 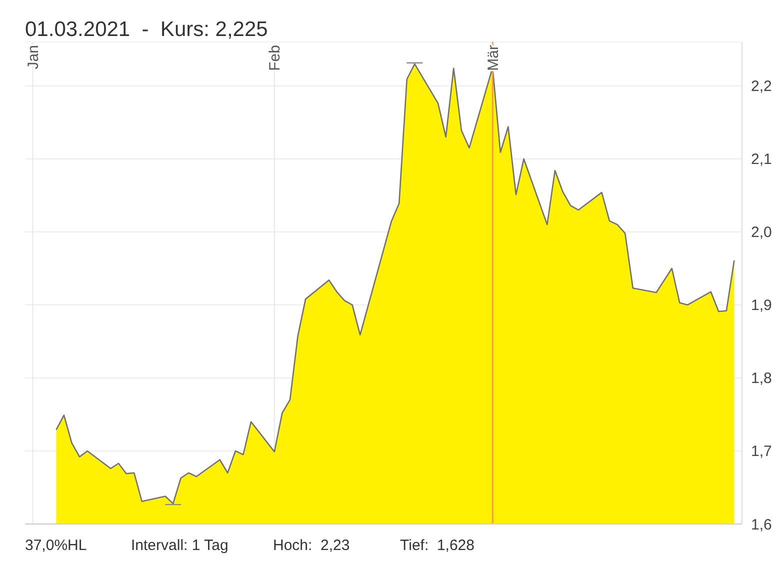 I want to click on y-tick-label: 1,8, so click(x=761, y=379).